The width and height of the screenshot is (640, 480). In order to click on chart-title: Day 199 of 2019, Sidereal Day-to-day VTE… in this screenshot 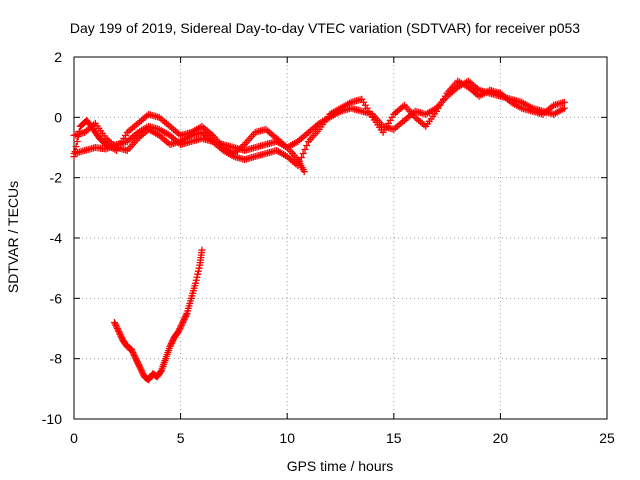, I will do `click(325, 28)`.